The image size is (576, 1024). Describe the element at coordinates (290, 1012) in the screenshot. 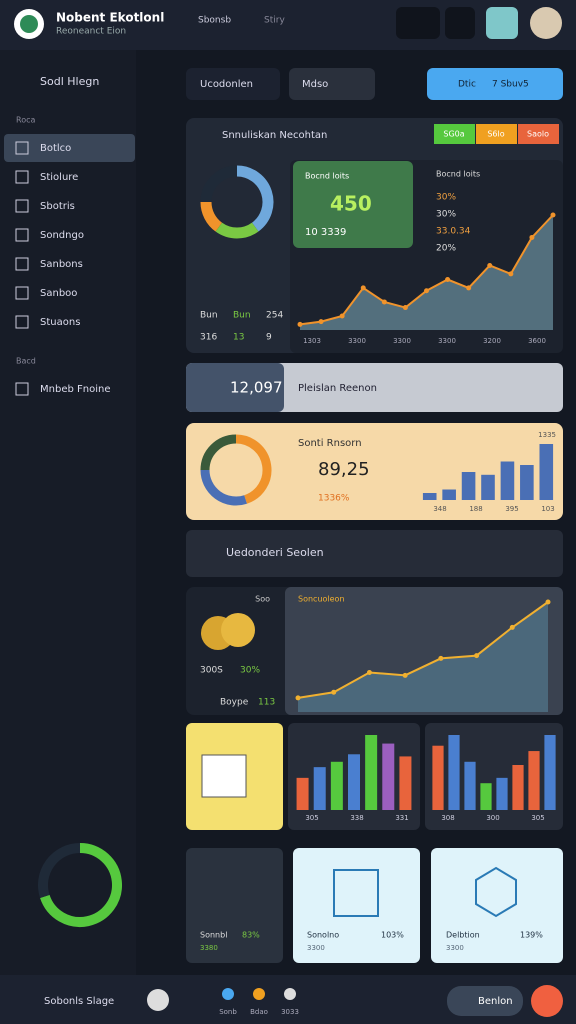

I see `footer-icon-label: 3033` at that location.